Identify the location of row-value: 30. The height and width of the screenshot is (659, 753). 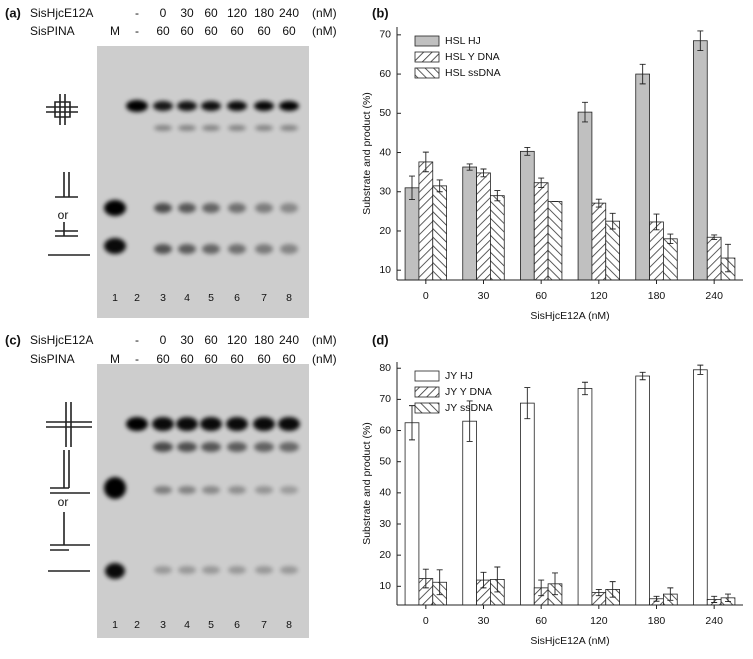
(187, 13).